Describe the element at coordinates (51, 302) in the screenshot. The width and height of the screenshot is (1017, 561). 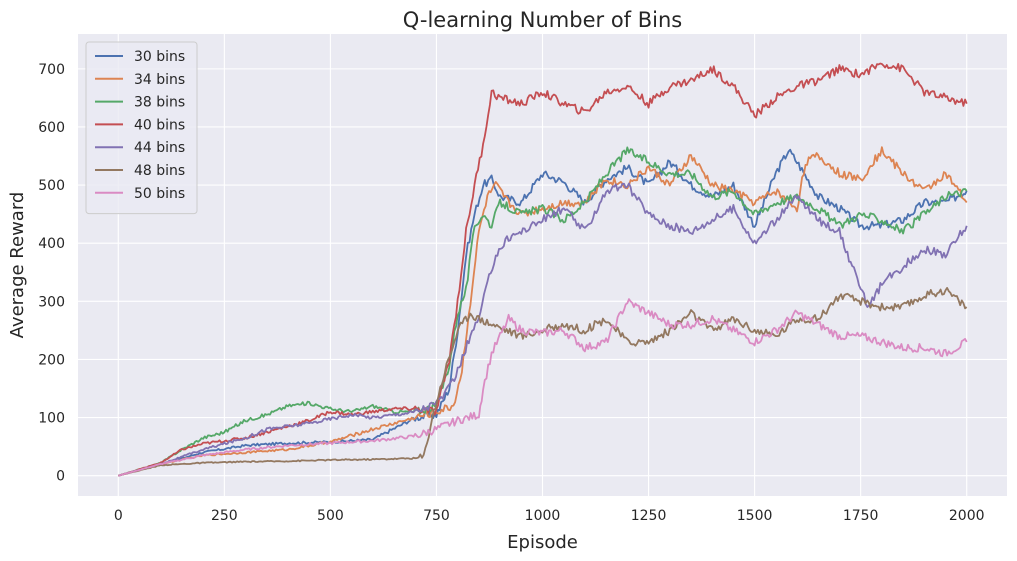
I see `y-tick-label: 300` at that location.